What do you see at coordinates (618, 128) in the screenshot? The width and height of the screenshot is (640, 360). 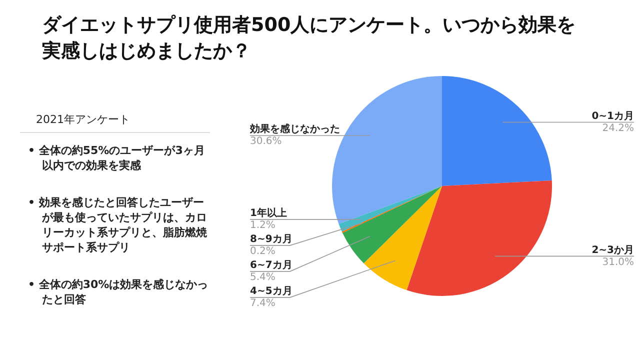 I see `data-label: 24.2%` at bounding box center [618, 128].